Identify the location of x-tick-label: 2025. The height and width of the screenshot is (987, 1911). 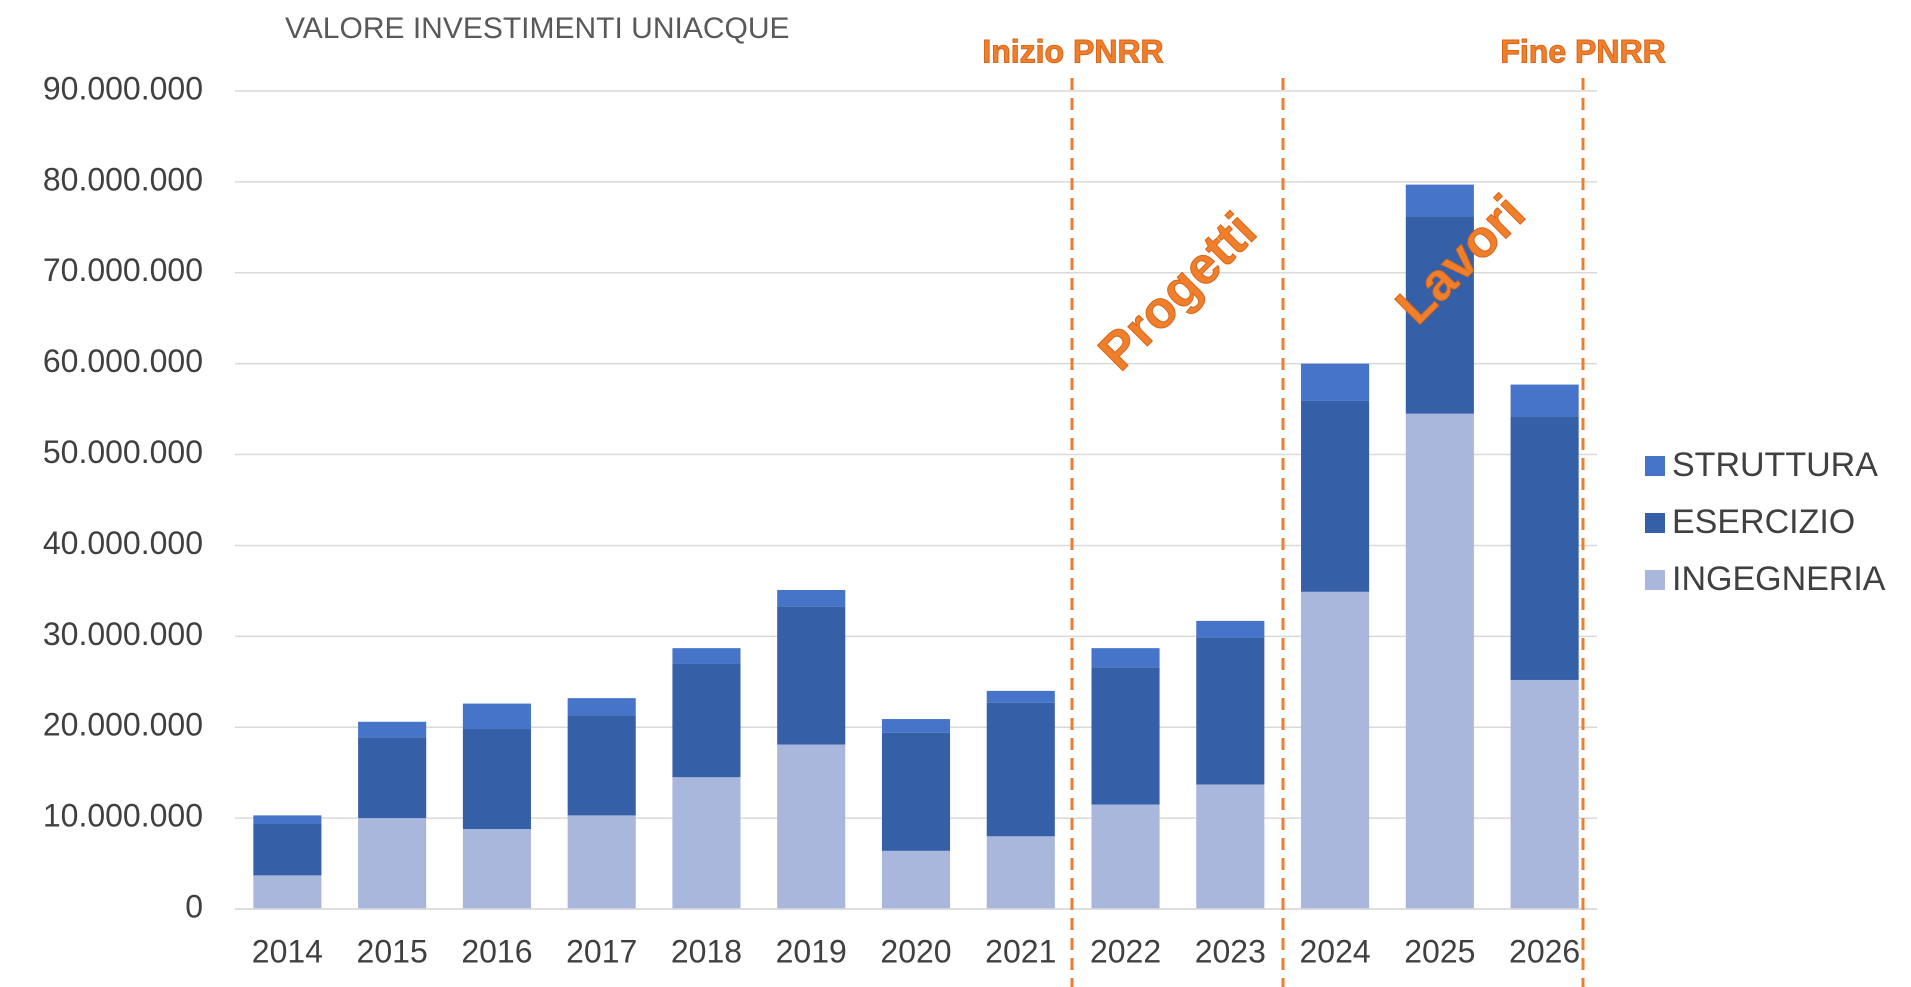
(1439, 951).